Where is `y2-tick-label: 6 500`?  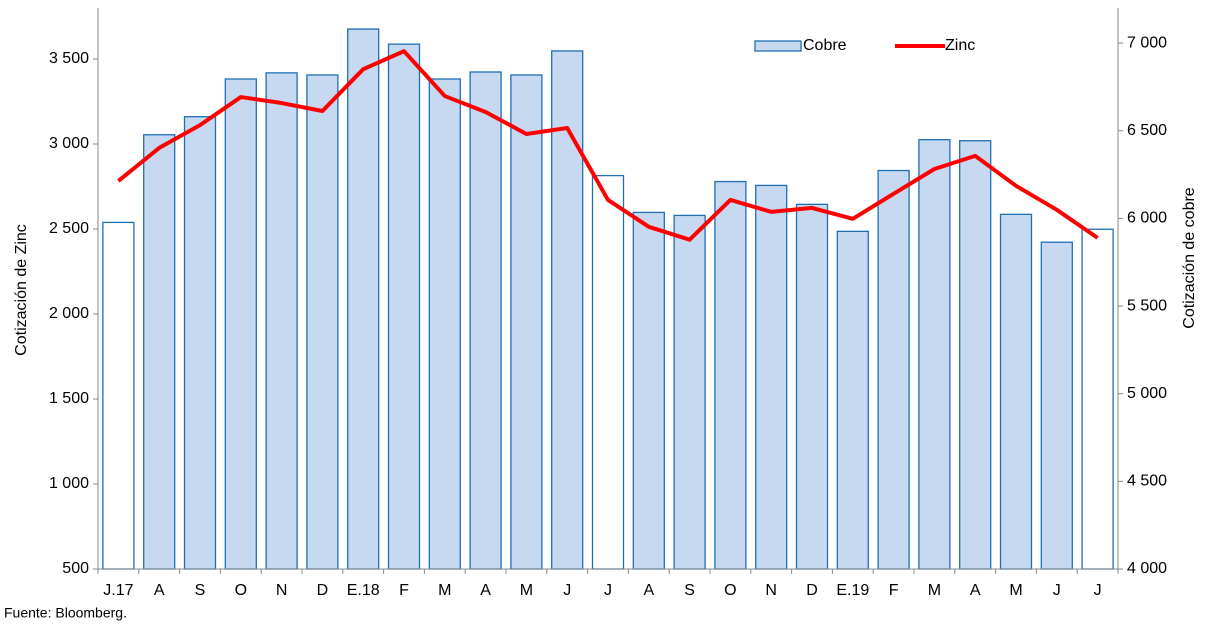 y2-tick-label: 6 500 is located at coordinates (1147, 130).